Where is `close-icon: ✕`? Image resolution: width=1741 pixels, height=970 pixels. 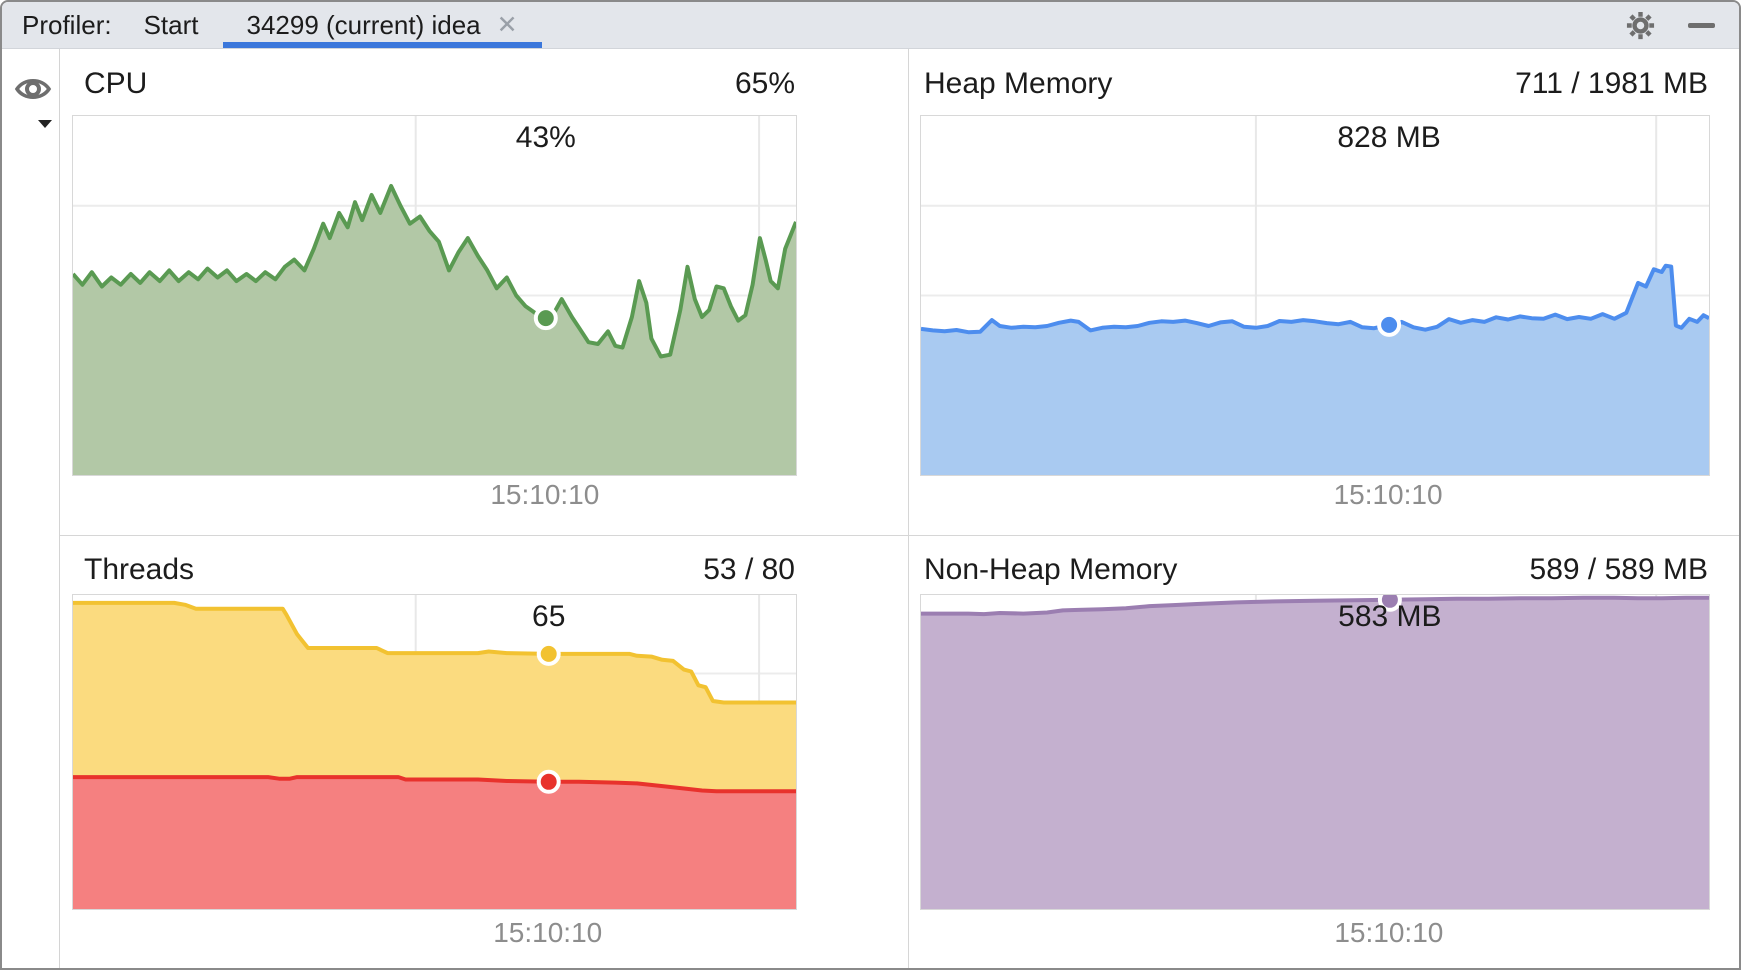
close-icon: ✕ is located at coordinates (507, 24).